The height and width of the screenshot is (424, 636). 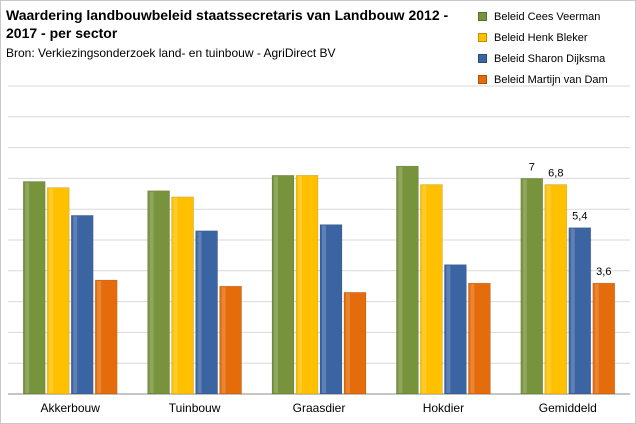 I want to click on legend-label-vandam: Beleid Martijn van Dam, so click(x=551, y=79).